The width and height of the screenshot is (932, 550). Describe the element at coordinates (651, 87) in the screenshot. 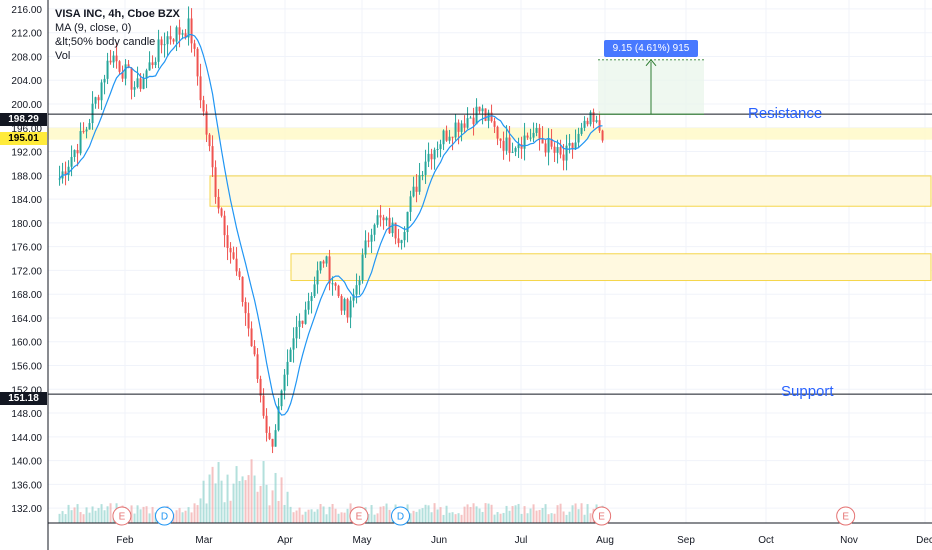

I see `measure-tool` at that location.